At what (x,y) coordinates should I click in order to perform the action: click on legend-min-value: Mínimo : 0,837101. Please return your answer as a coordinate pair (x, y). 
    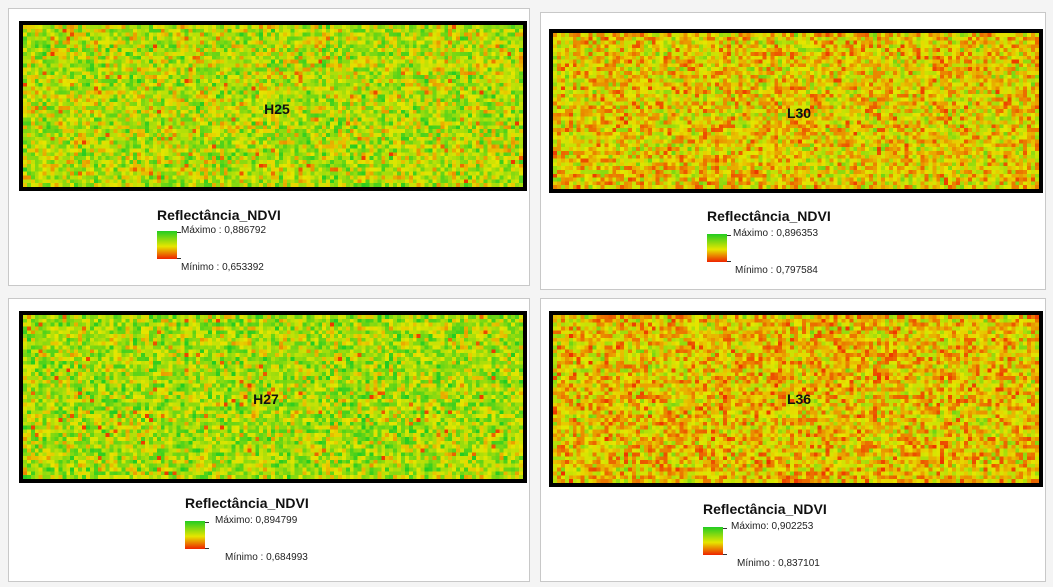
    Looking at the image, I should click on (778, 563).